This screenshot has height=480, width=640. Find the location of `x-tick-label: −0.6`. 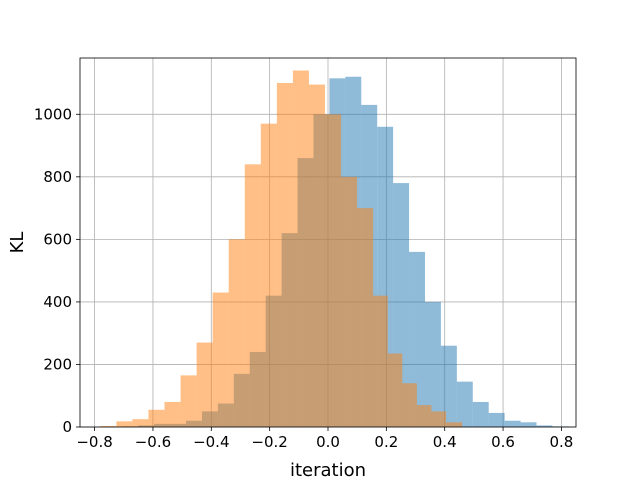

x-tick-label: −0.6 is located at coordinates (153, 442).